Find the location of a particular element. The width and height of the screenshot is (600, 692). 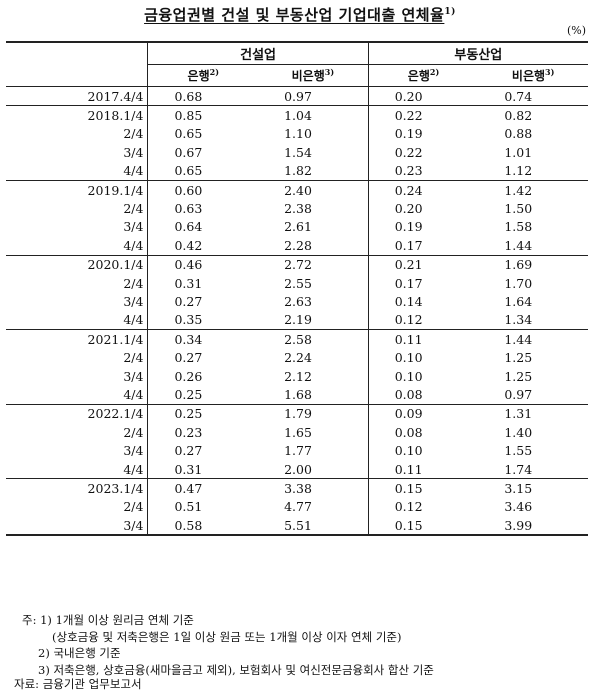

realestate-bank-cell: 0.12 is located at coordinates (408, 320).